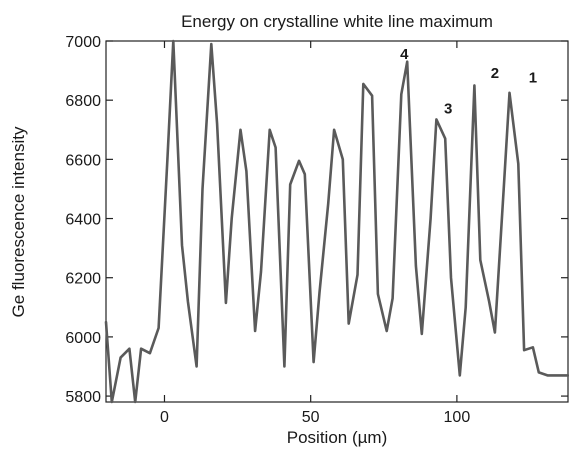 The width and height of the screenshot is (569, 452). What do you see at coordinates (83, 101) in the screenshot?
I see `y-tick-label: 6800` at bounding box center [83, 101].